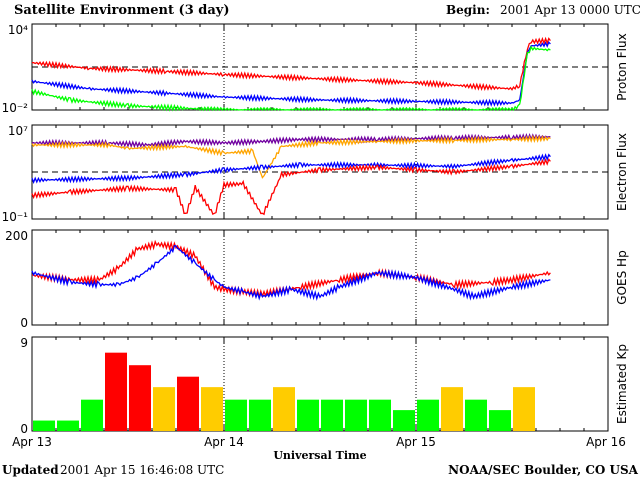  I want to click on x-axis-title: Universal Time, so click(319, 455).